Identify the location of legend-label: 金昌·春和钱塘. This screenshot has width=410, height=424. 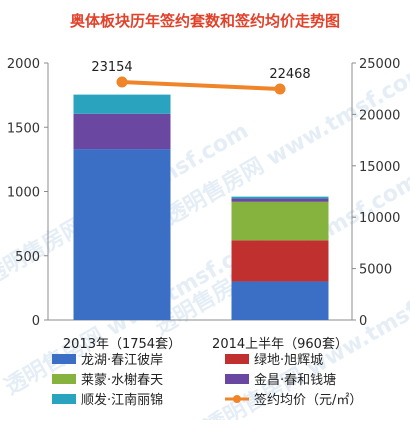
(295, 380).